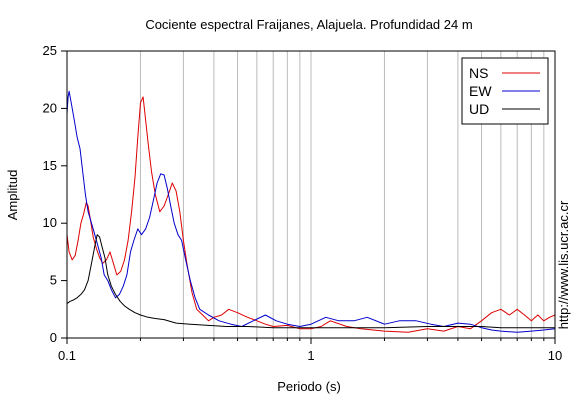 The image size is (580, 400). I want to click on y-tick-label: 25, so click(50, 50).